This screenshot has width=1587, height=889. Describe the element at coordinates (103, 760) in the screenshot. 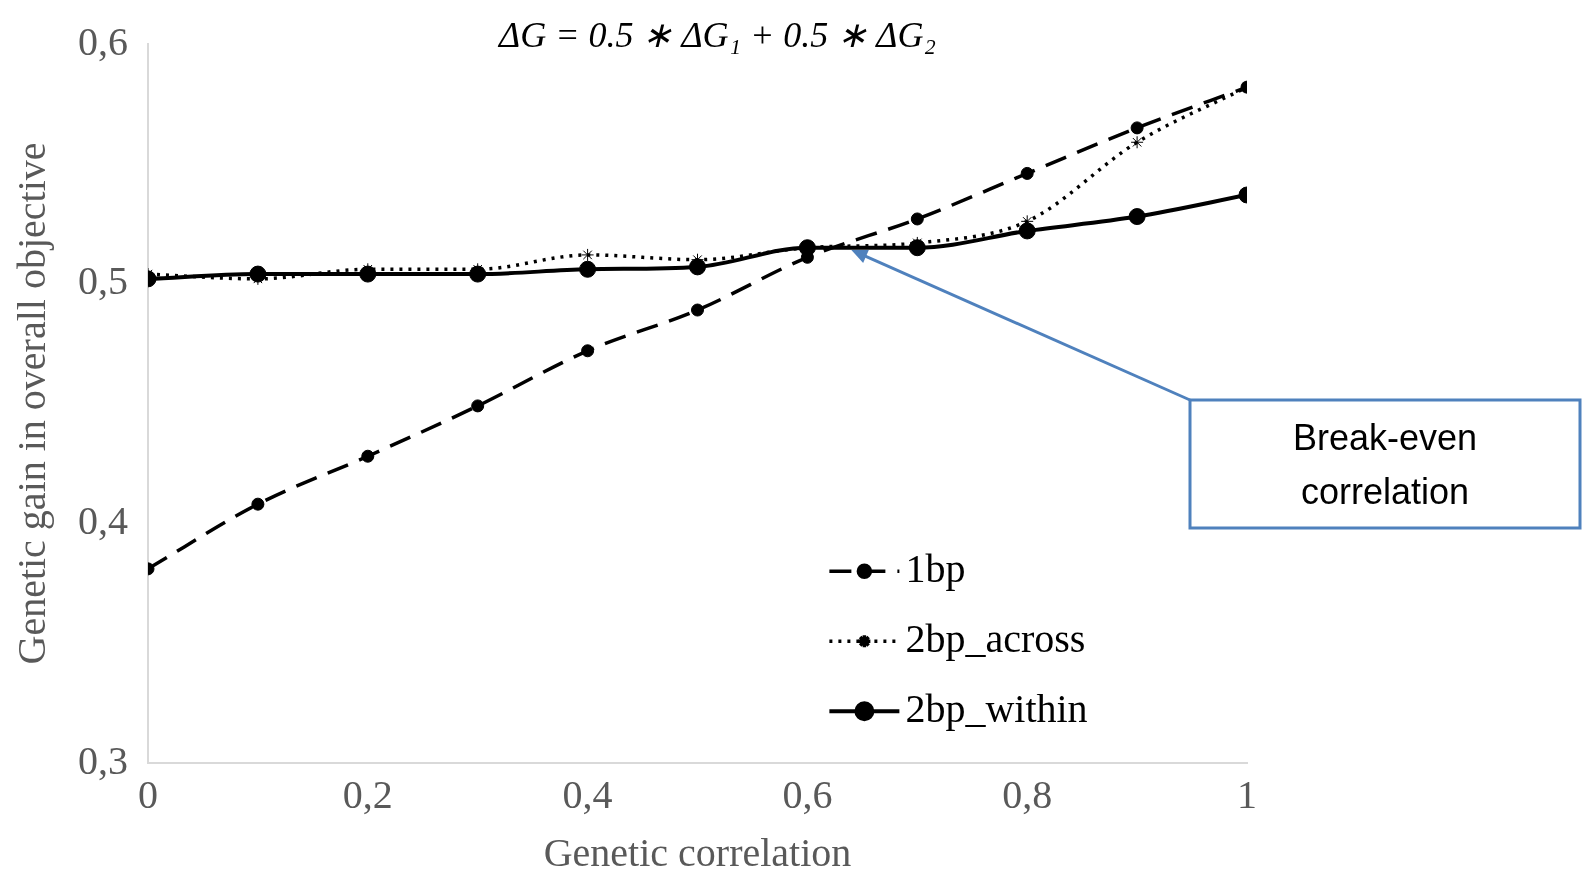

I see `y-tick-label: 0,3` at that location.